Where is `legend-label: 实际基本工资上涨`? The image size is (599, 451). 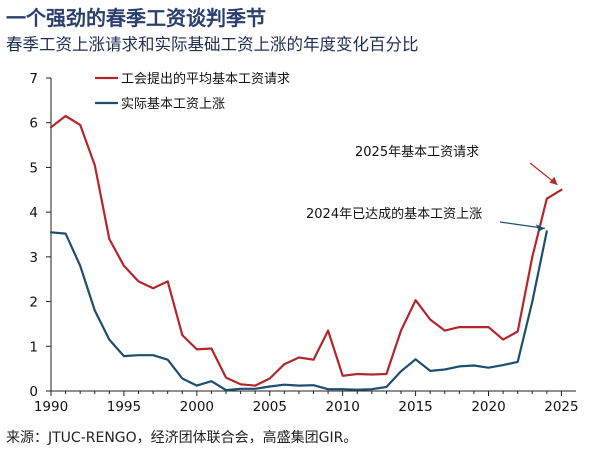
legend-label: 实际基本工资上涨 is located at coordinates (173, 104).